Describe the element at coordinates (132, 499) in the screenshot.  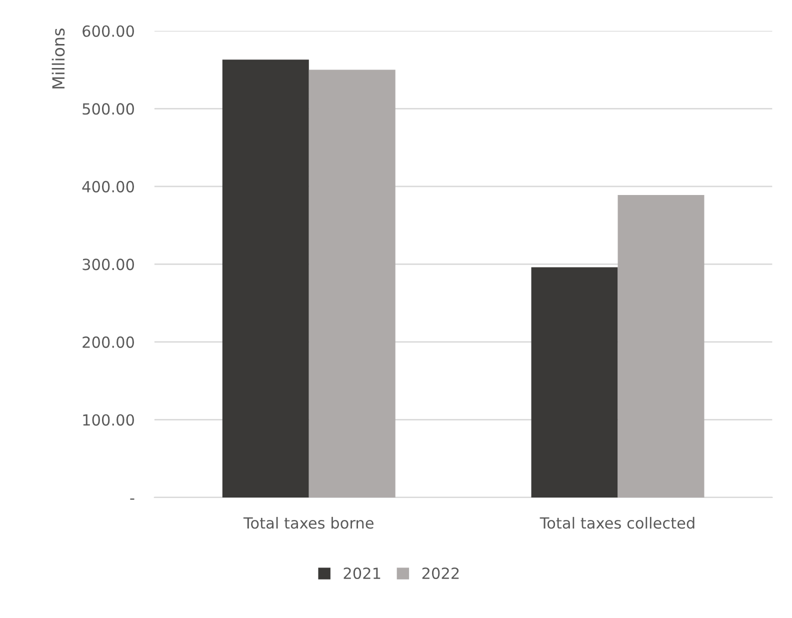
I see `y-tick-label: -` at that location.